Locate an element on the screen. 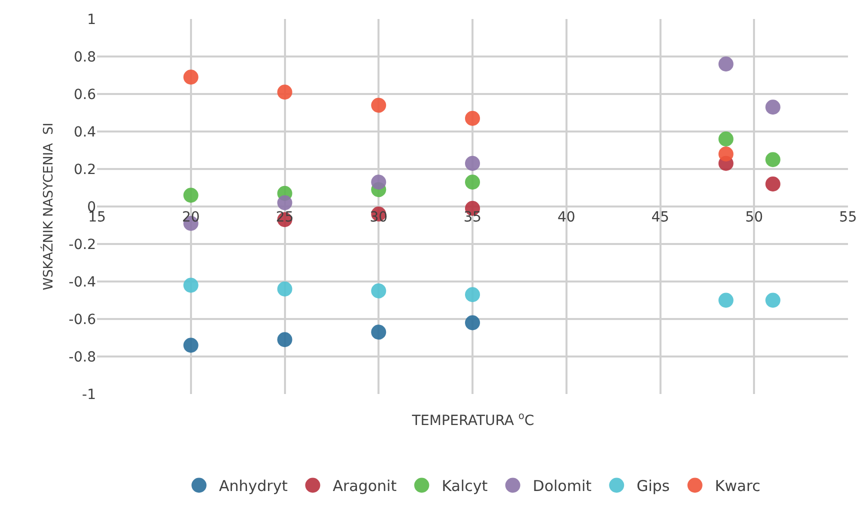  y-tick-label: 0.2 is located at coordinates (85, 170).